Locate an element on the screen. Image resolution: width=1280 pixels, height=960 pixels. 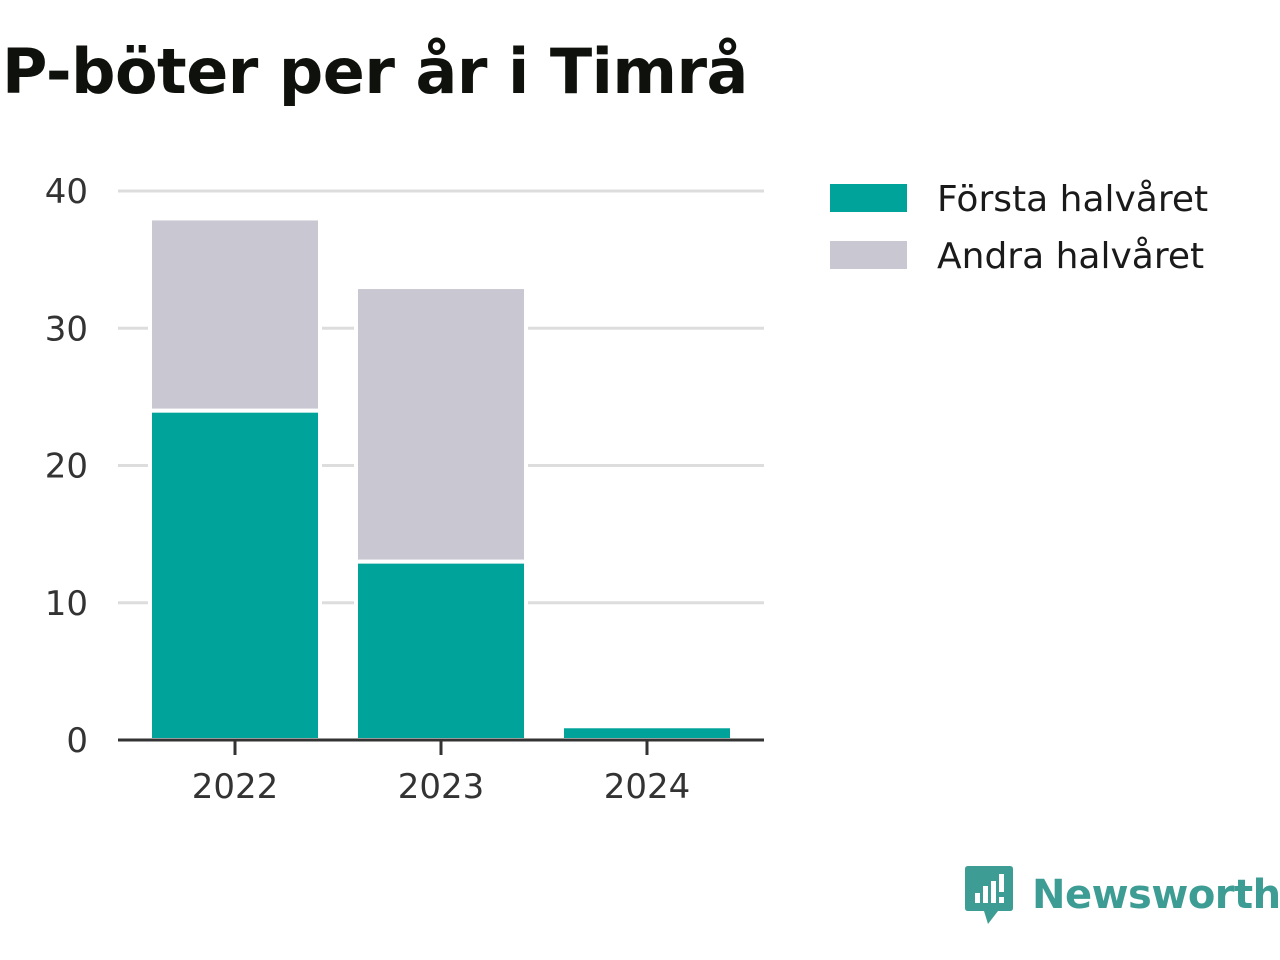
bar-segment-andra-2022 is located at coordinates (235, 314).